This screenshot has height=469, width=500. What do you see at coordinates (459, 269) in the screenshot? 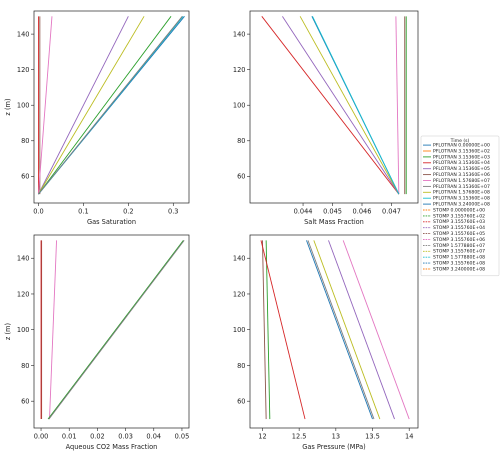
I see `legend-label: STOMP 3.240000E+08` at bounding box center [459, 269].